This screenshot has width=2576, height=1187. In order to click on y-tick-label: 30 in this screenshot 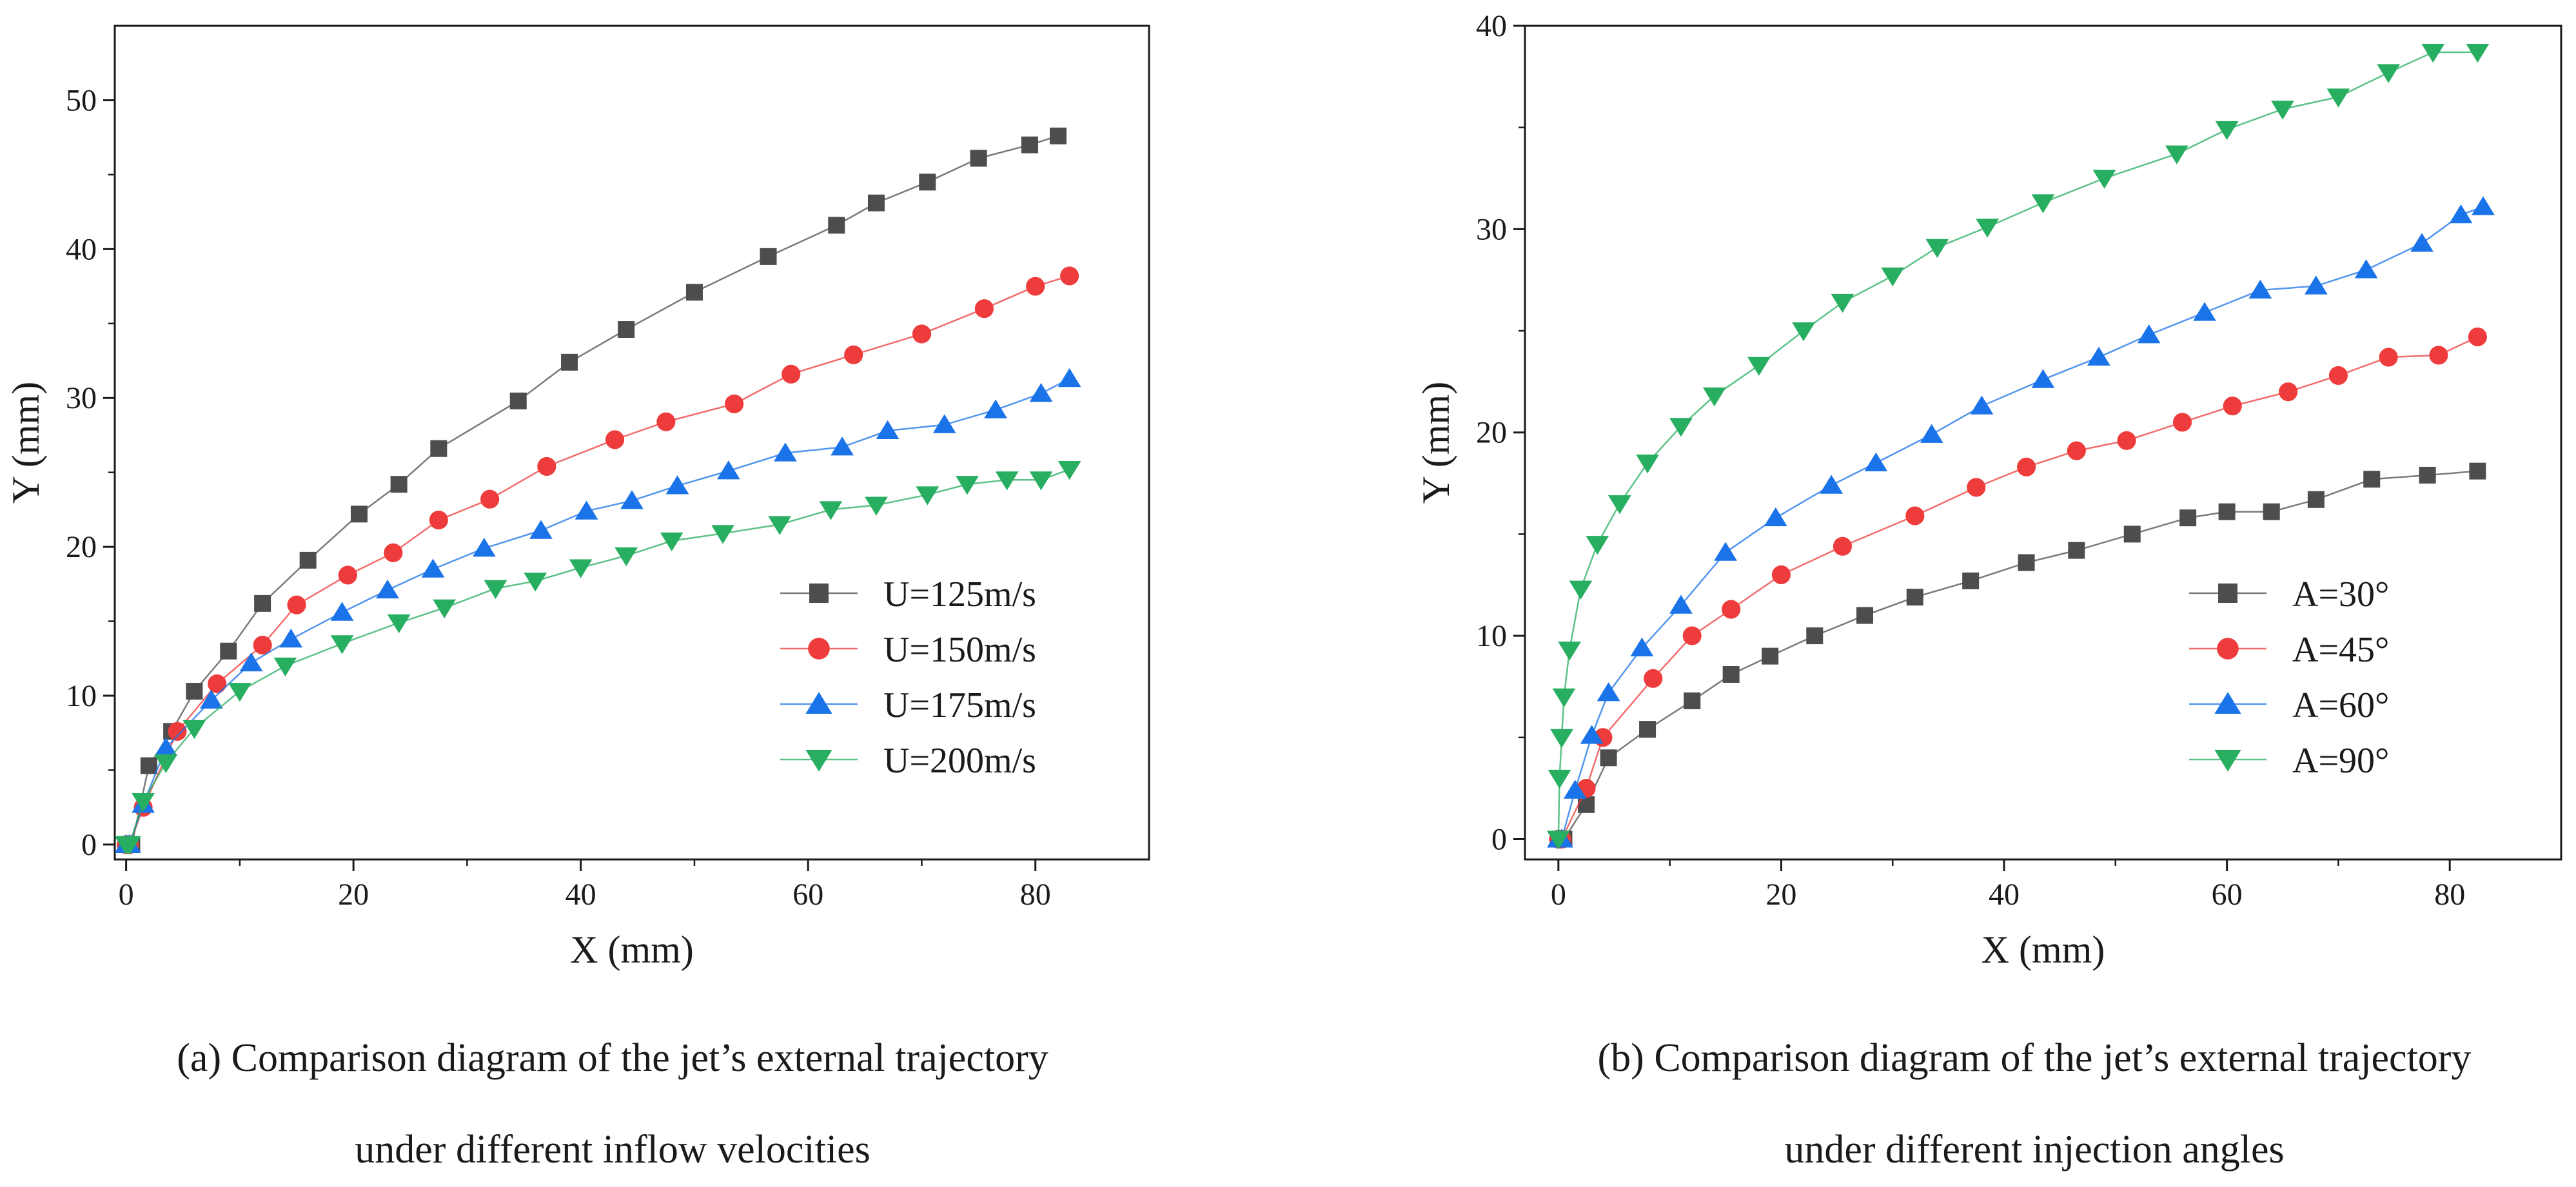, I will do `click(81, 398)`.